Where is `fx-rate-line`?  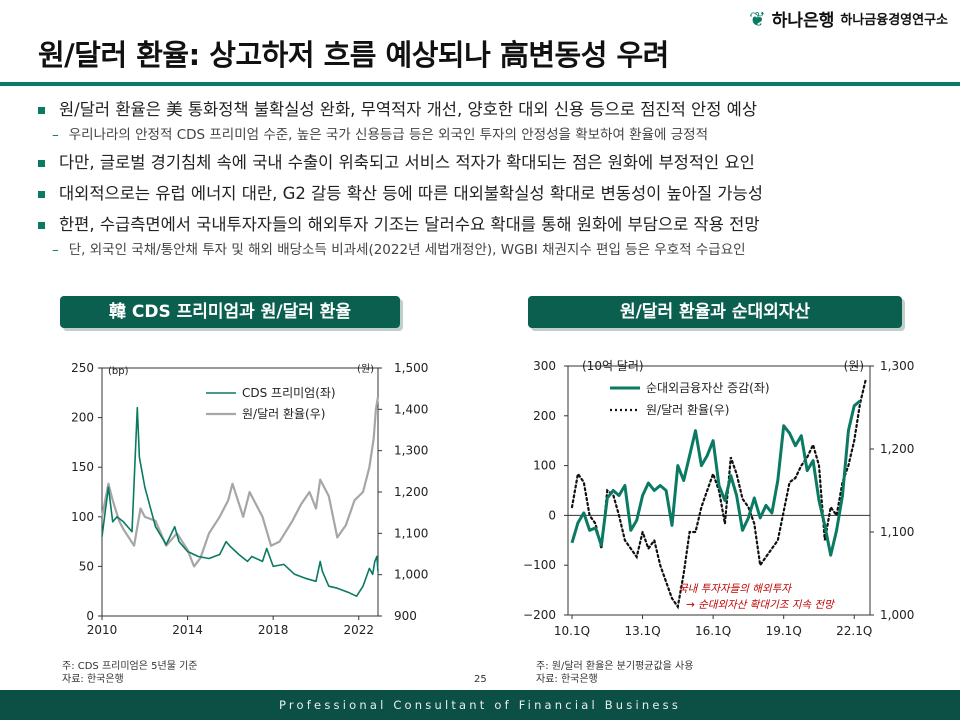
fx-rate-line is located at coordinates (240, 482).